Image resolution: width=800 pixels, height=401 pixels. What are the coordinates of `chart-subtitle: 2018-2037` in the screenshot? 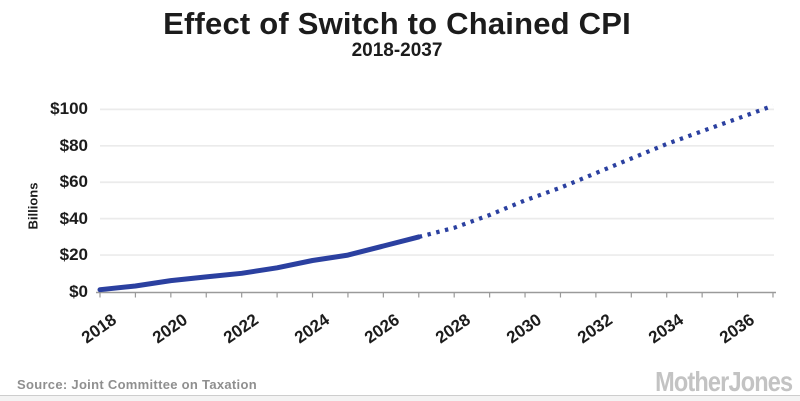 It's located at (397, 50).